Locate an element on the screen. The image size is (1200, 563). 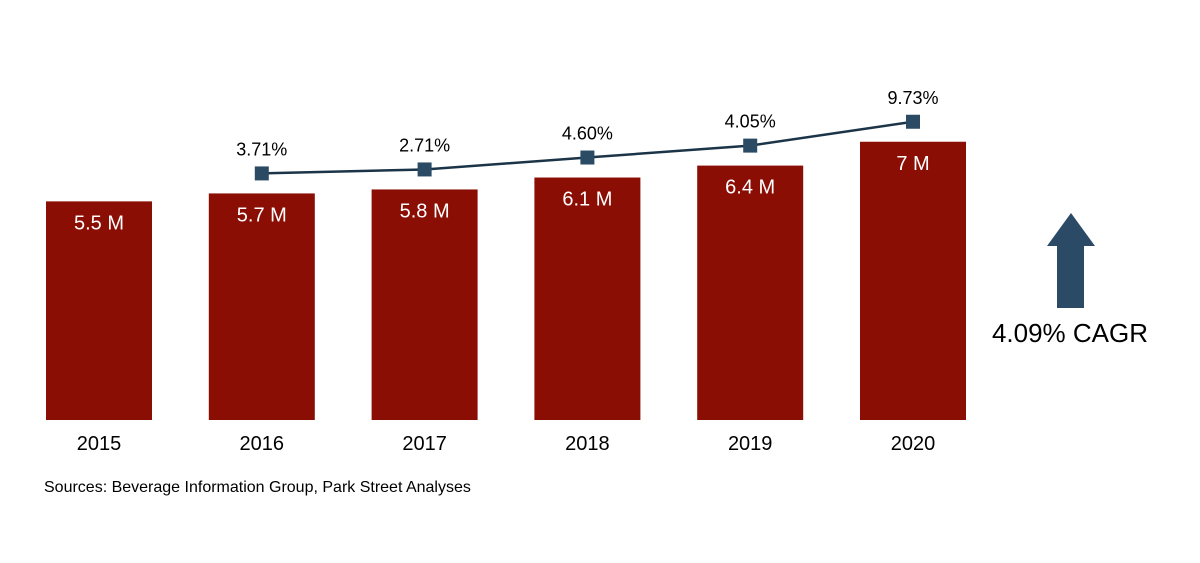
growth-marker-2017 is located at coordinates (424, 169).